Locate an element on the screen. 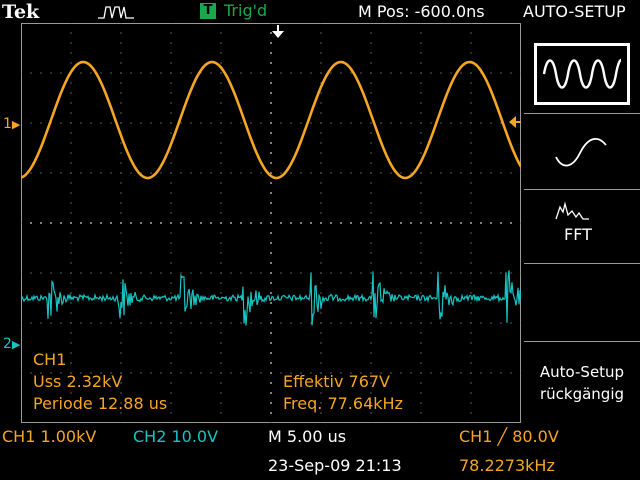 This screenshot has width=640, height=480. menu-button-single-cycle is located at coordinates (582, 153).